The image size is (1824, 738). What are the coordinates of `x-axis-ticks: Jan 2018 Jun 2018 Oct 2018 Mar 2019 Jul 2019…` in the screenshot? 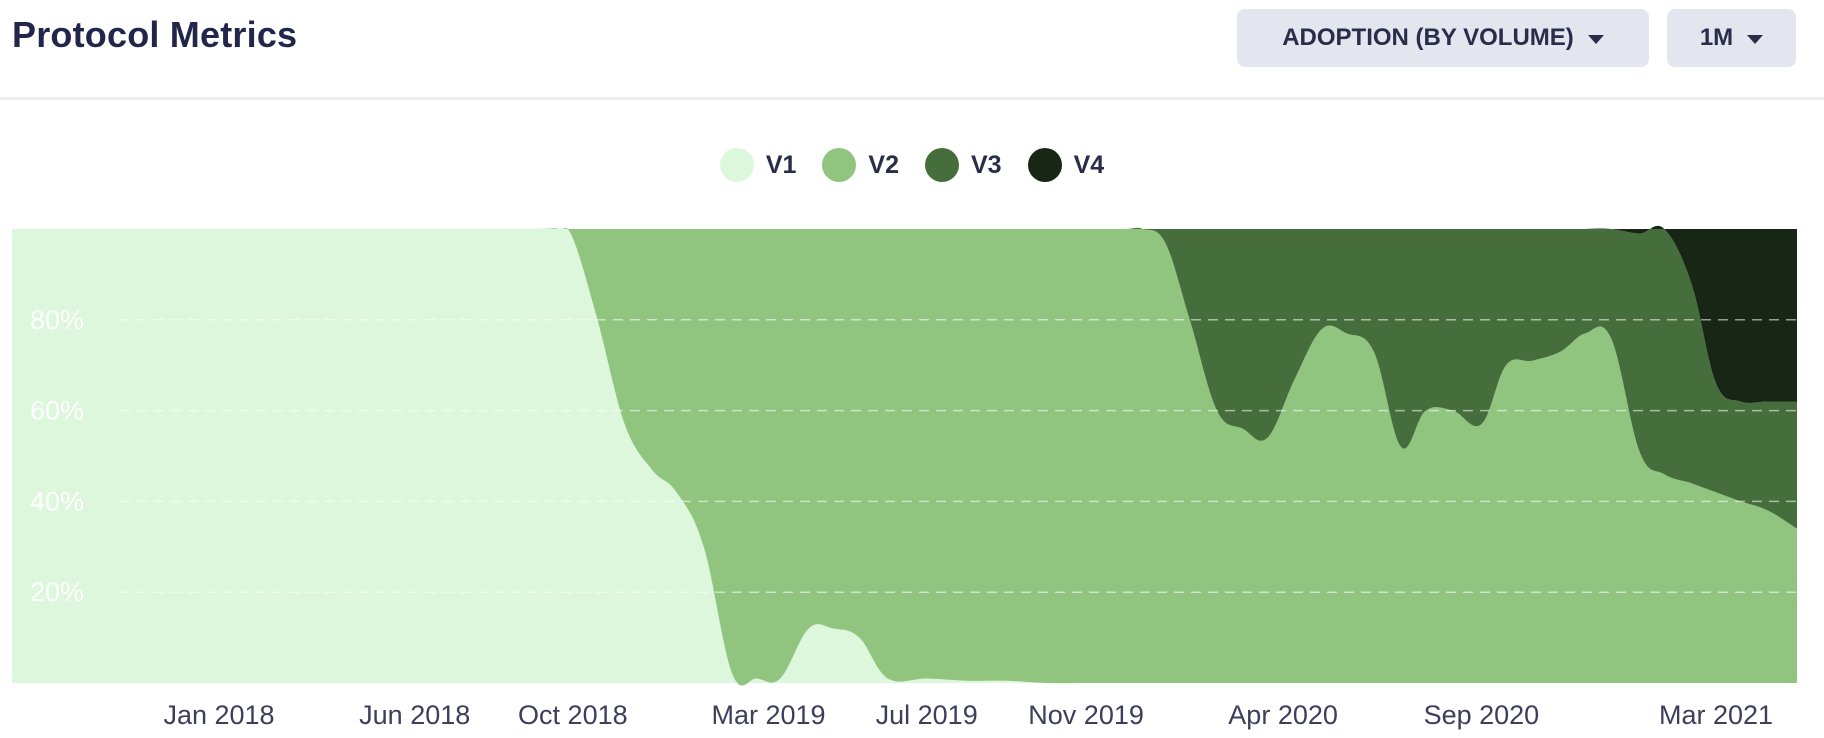 It's located at (968, 715).